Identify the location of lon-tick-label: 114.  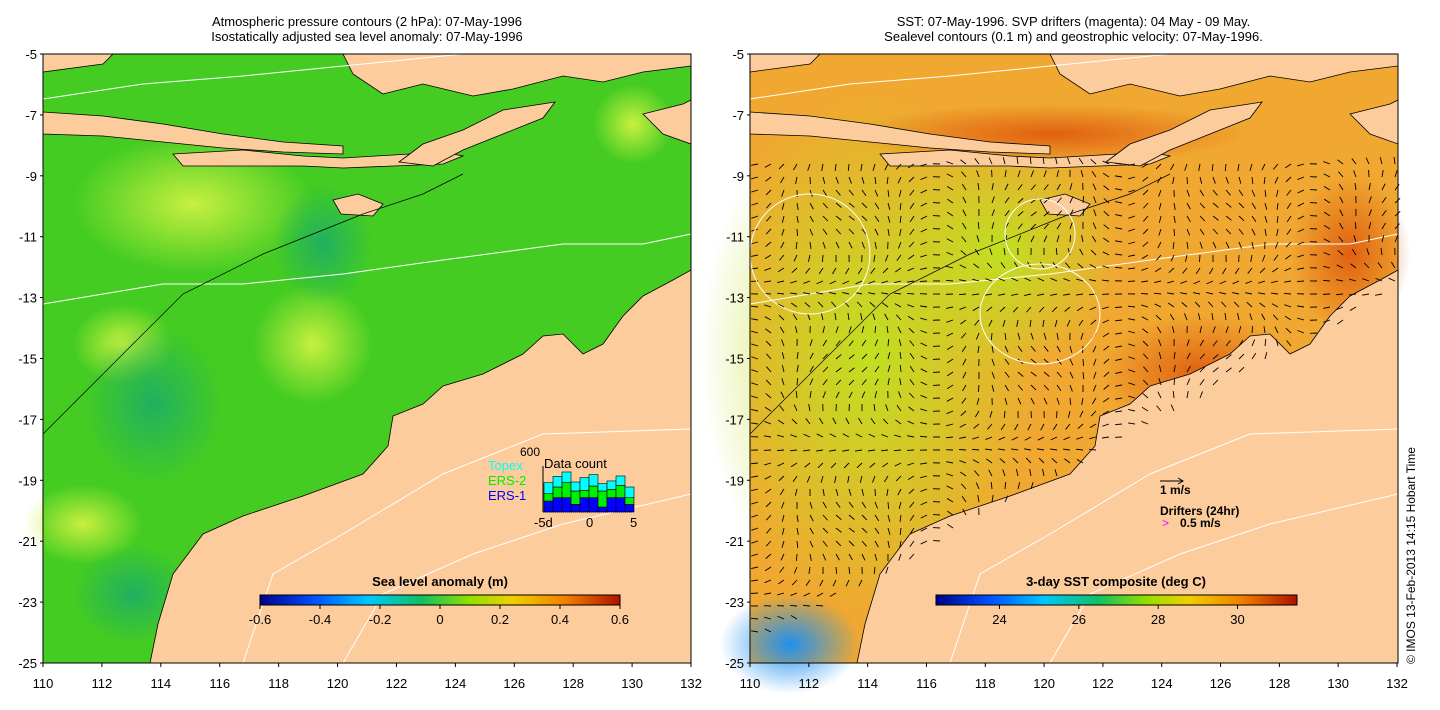
(160, 683).